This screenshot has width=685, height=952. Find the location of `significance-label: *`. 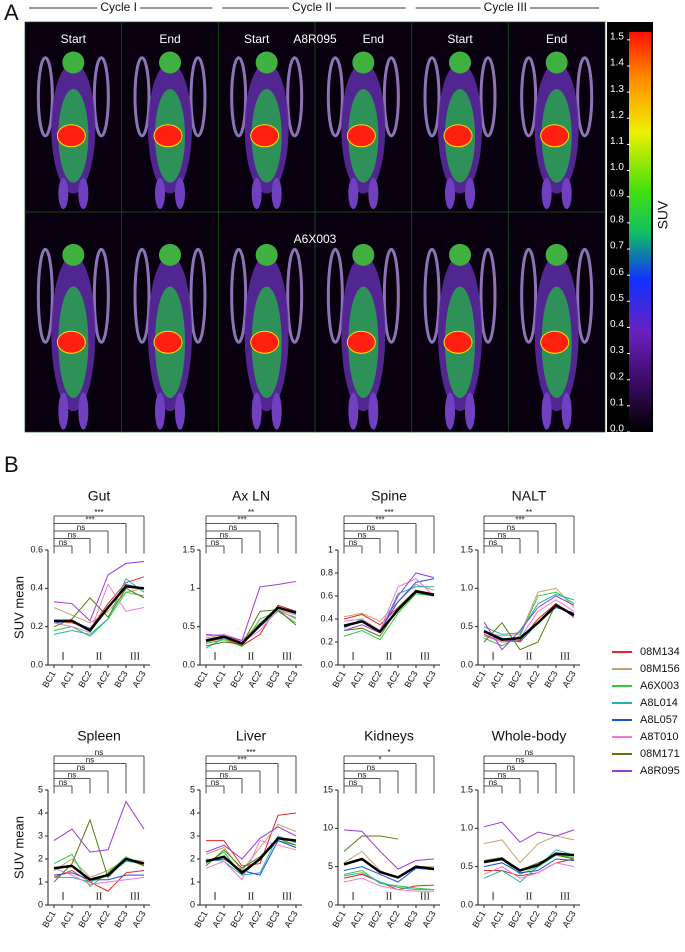

significance-label: * is located at coordinates (388, 752).